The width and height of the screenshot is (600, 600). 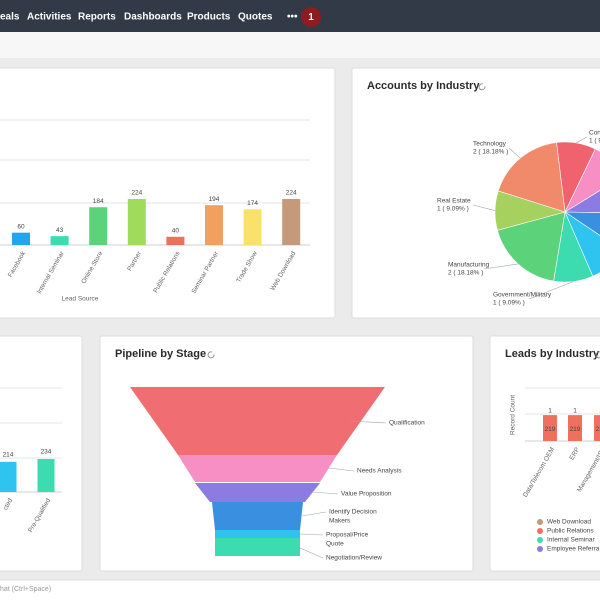 What do you see at coordinates (423, 86) in the screenshot?
I see `card-title: Accounts by Industry` at bounding box center [423, 86].